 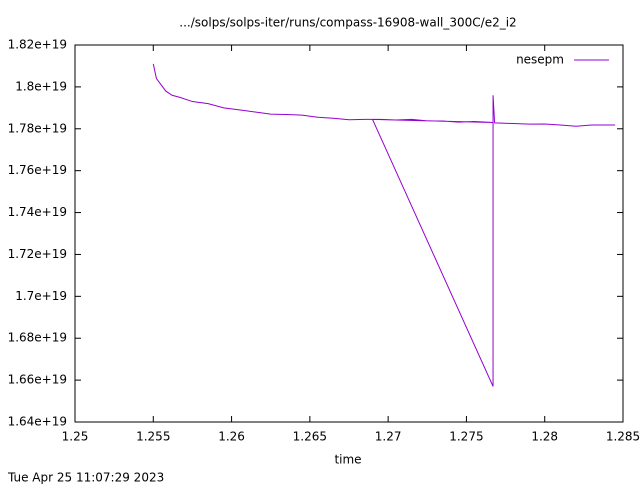 What do you see at coordinates (37, 128) in the screenshot?
I see `y-tick-label: 1.78e+19` at bounding box center [37, 128].